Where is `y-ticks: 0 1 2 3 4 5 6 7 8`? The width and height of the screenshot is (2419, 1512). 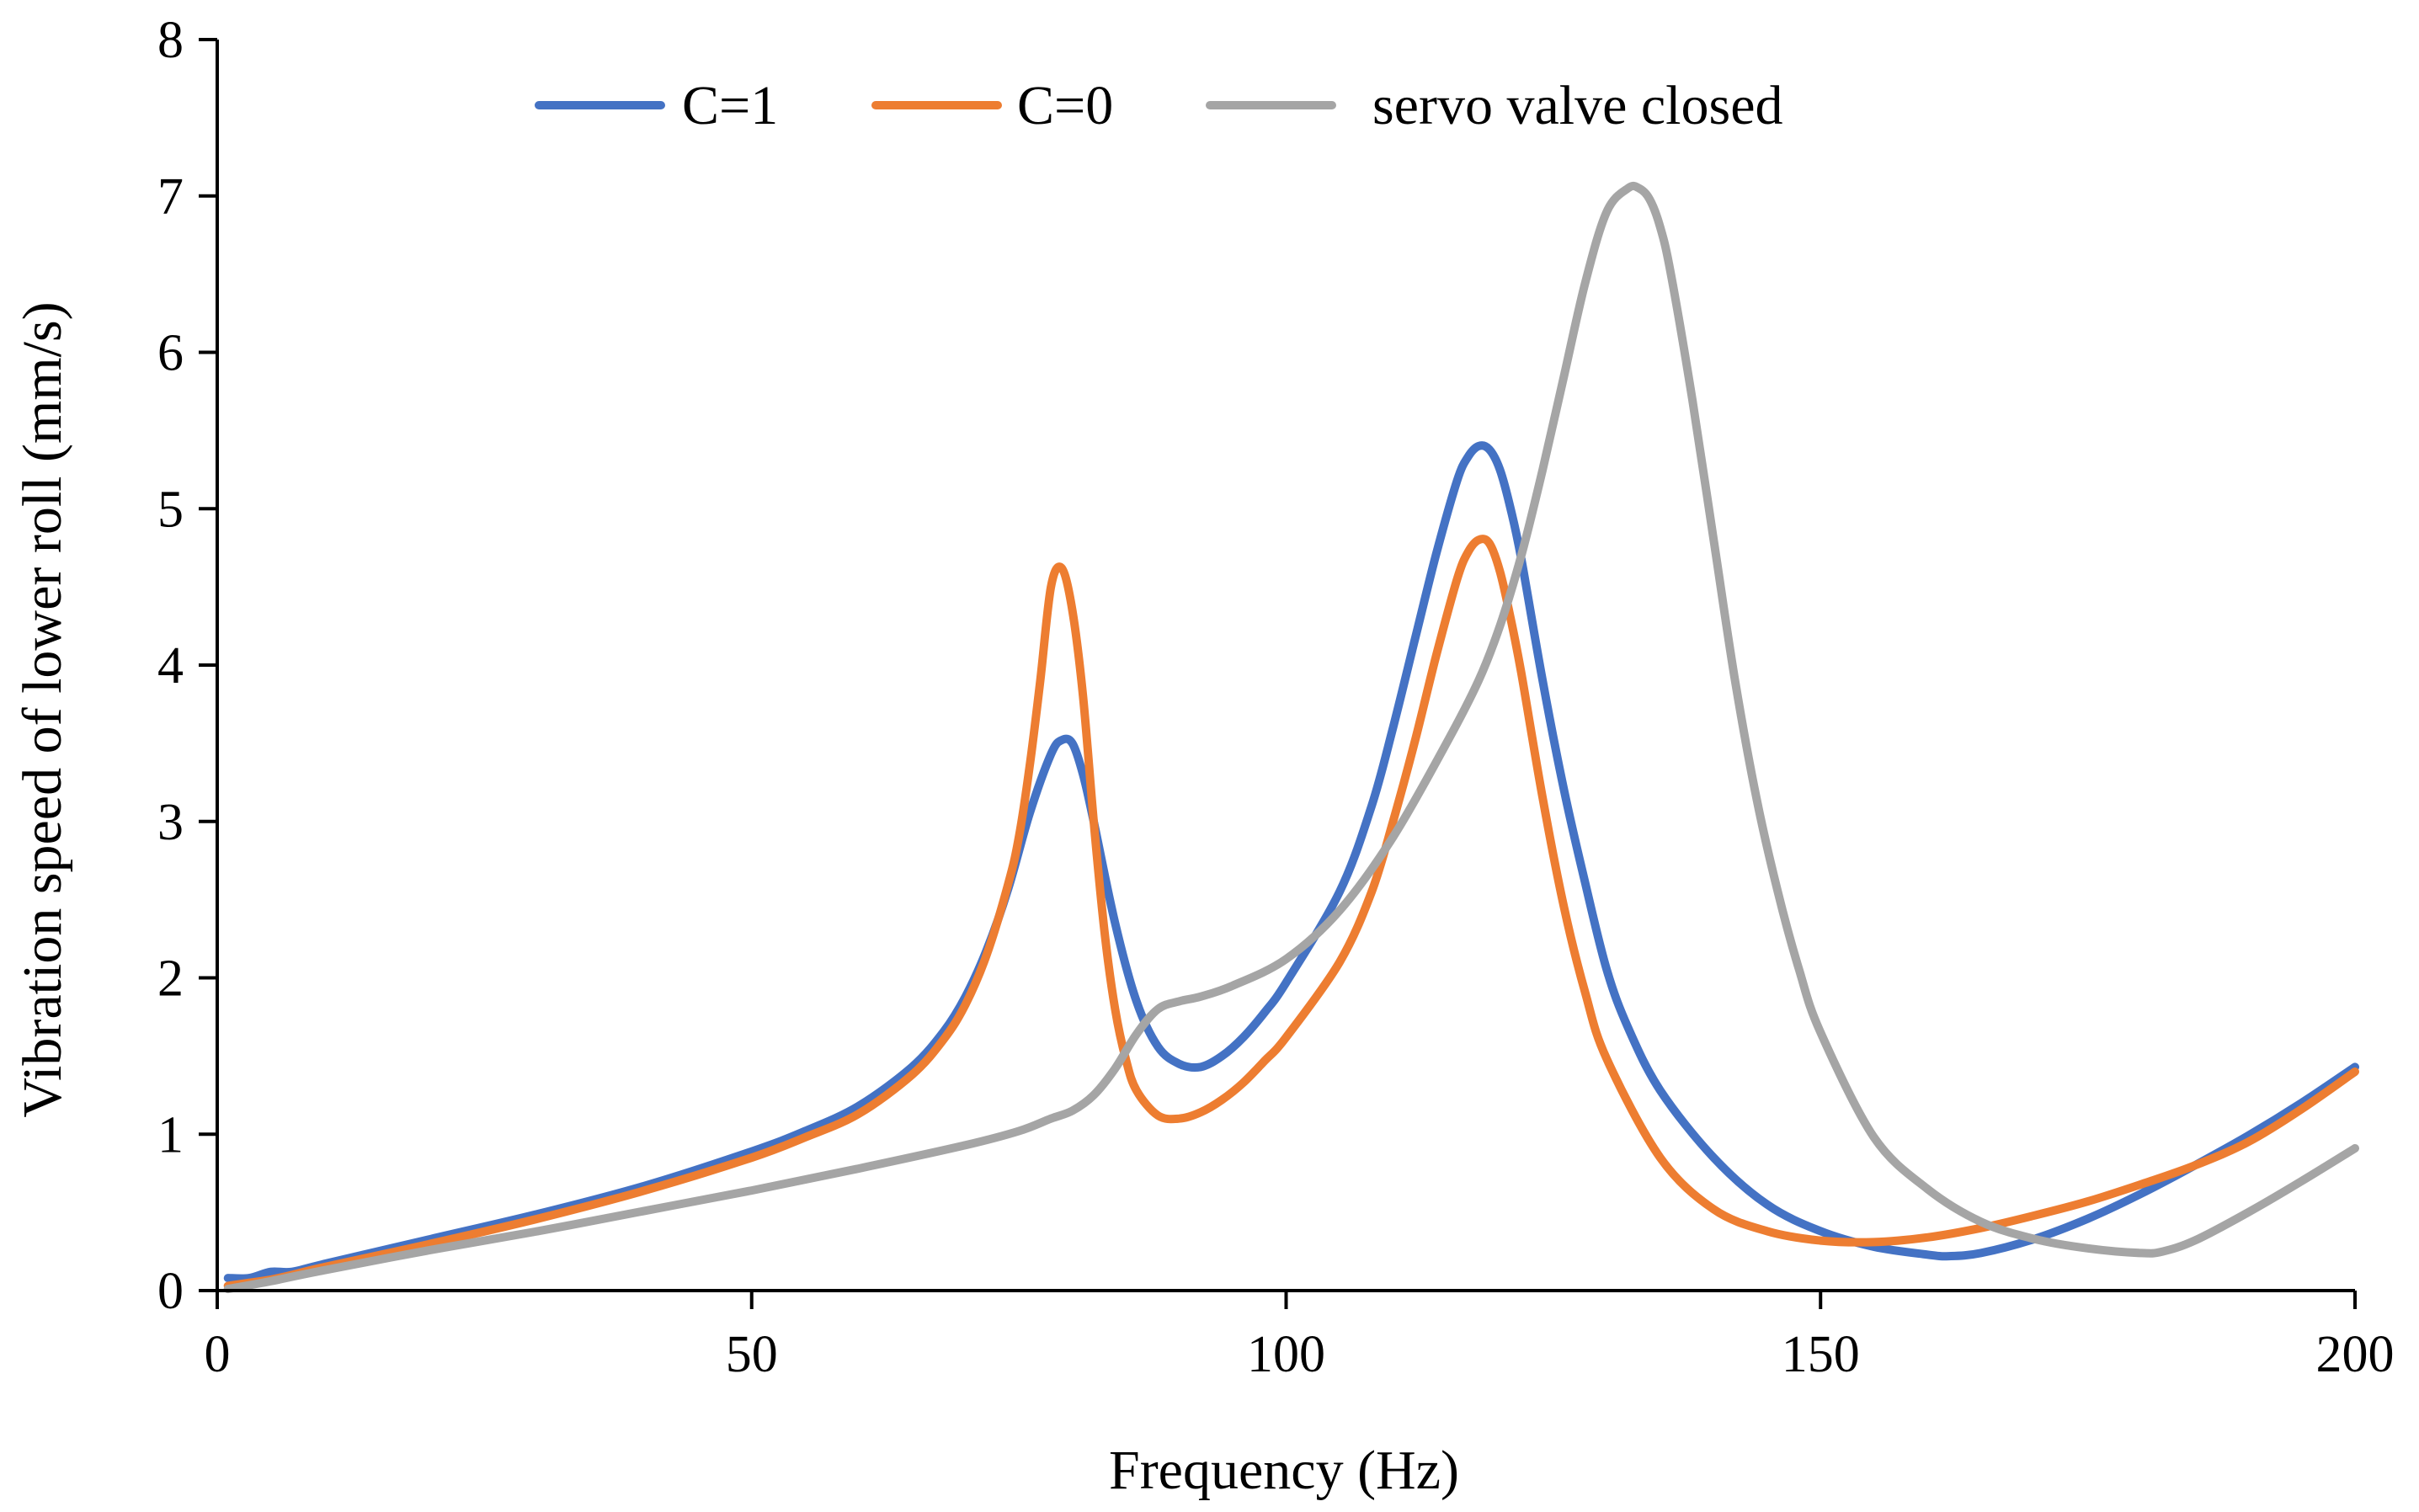
y-ticks: 0 1 2 3 4 5 6 7 8 is located at coordinates (187, 666).